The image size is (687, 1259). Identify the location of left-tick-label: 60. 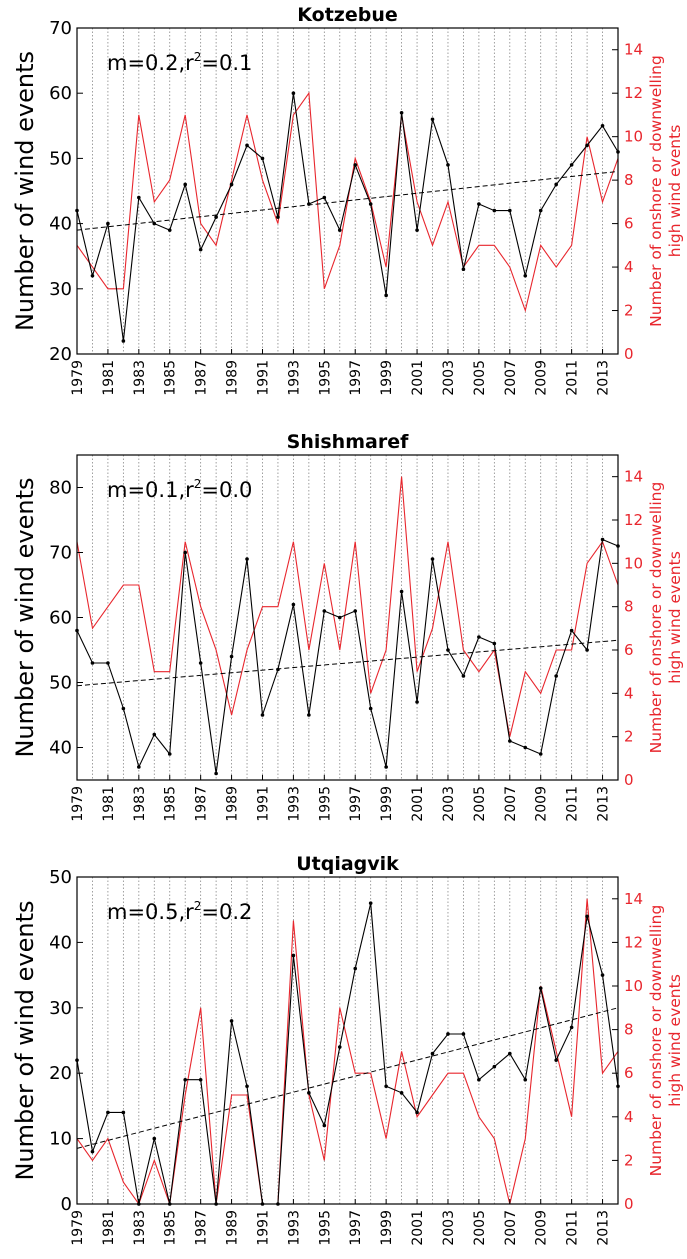
(60, 618).